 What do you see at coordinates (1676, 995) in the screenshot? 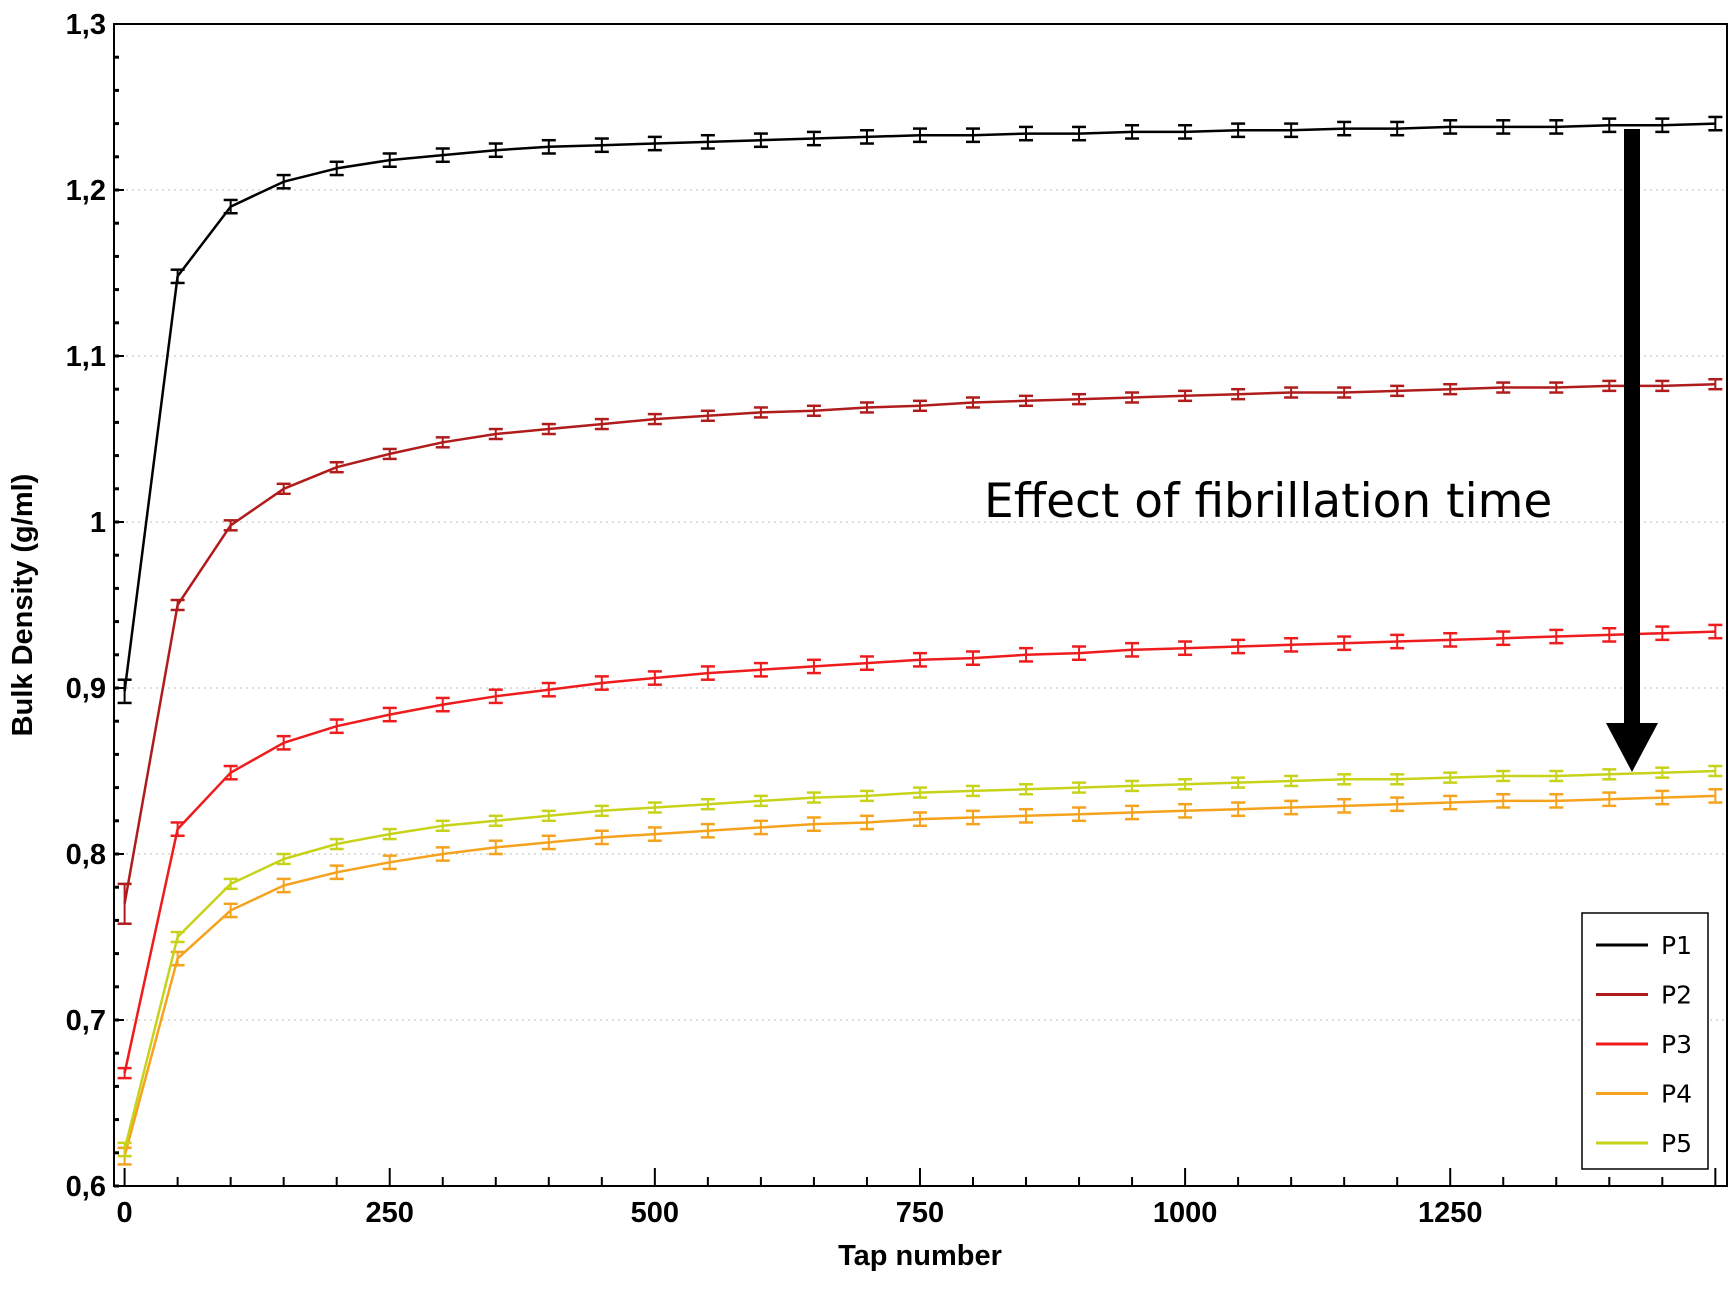
I see `legend-label-P2: P2` at bounding box center [1676, 995].